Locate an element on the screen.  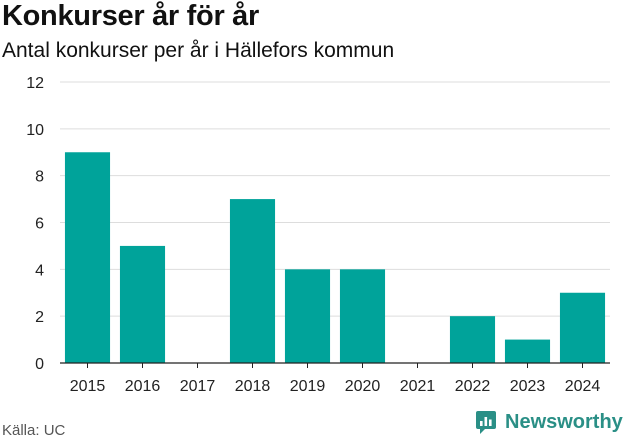
bar-2016 is located at coordinates (142, 304).